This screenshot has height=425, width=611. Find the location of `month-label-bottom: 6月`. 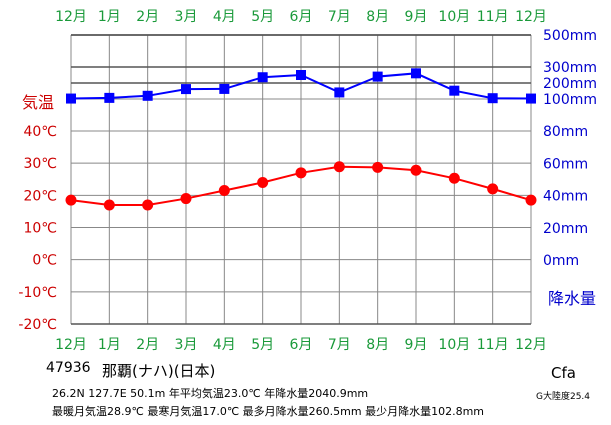

month-label-bottom: 6月 is located at coordinates (301, 345).